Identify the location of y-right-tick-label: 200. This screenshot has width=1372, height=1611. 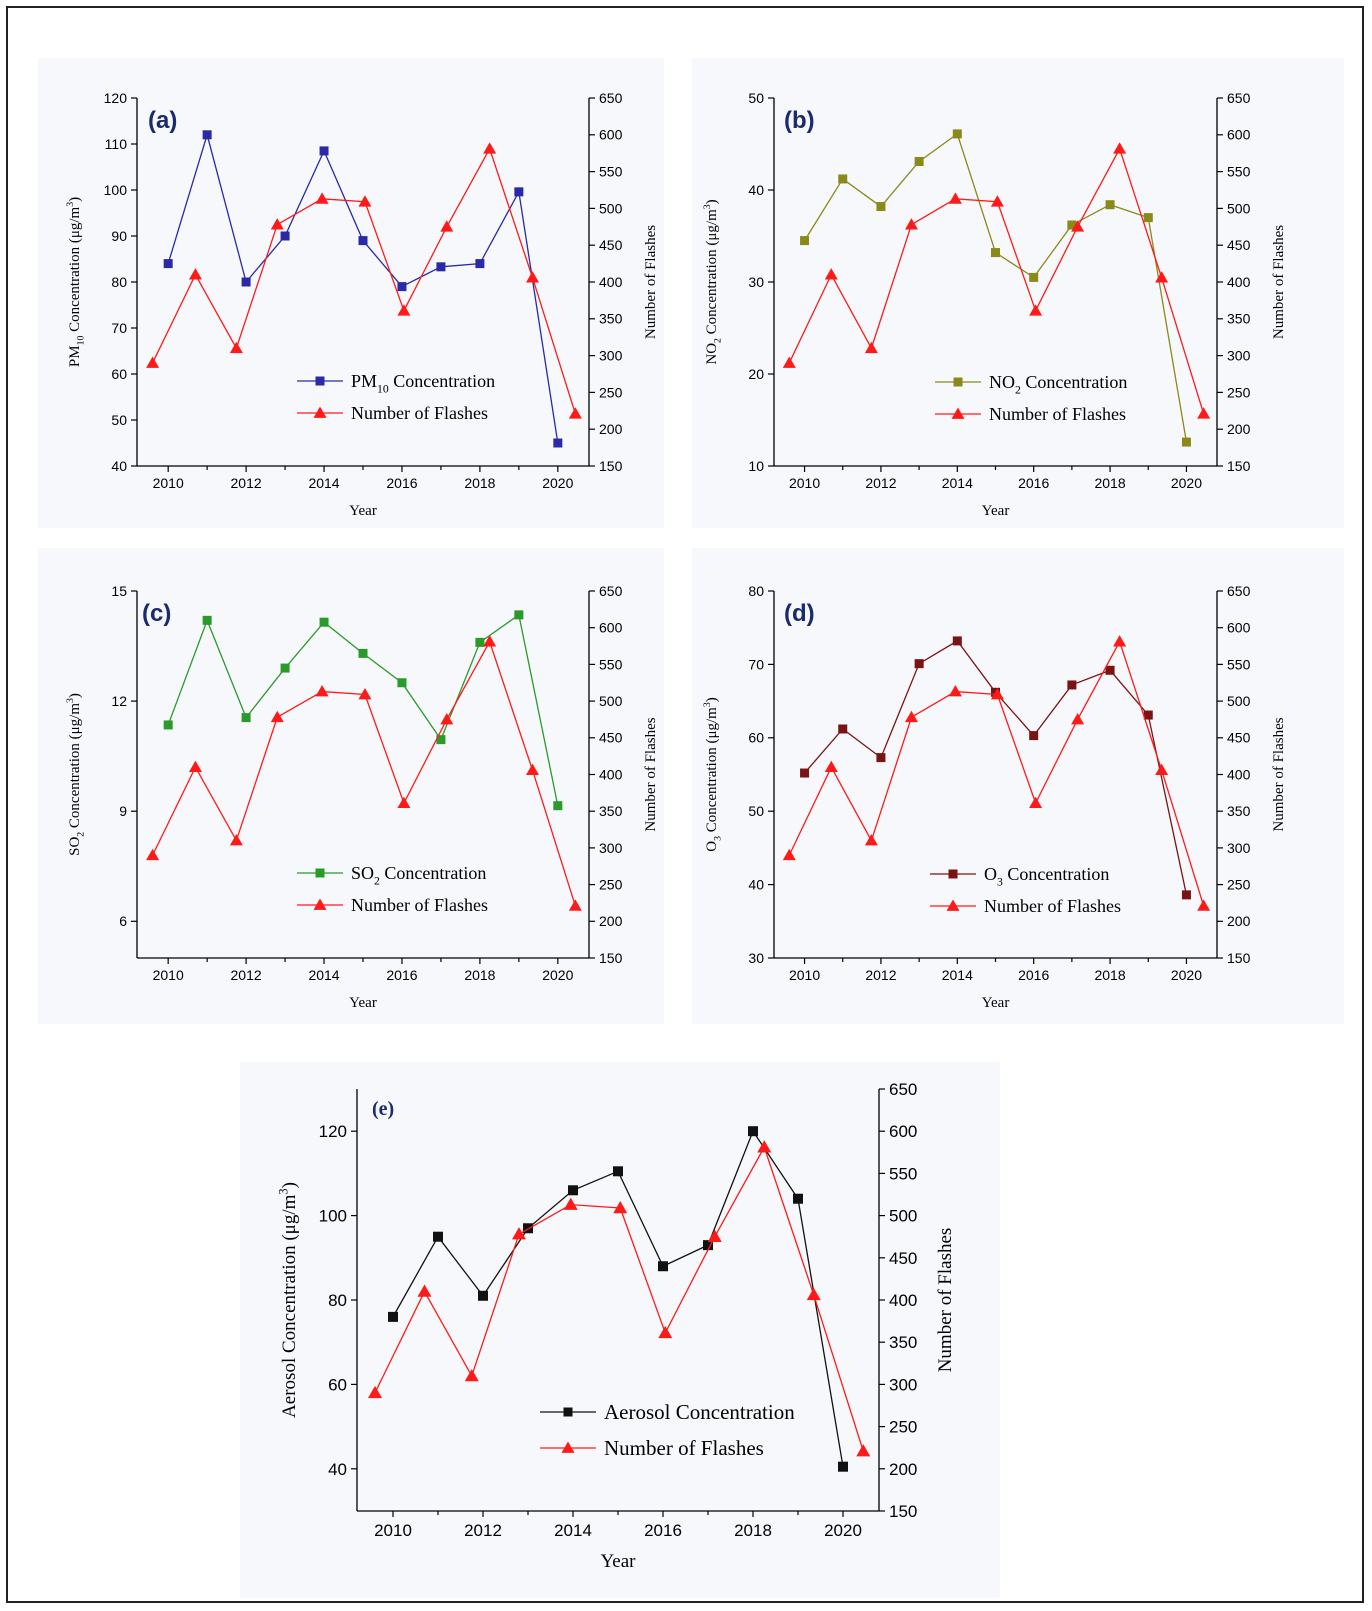
(611, 921).